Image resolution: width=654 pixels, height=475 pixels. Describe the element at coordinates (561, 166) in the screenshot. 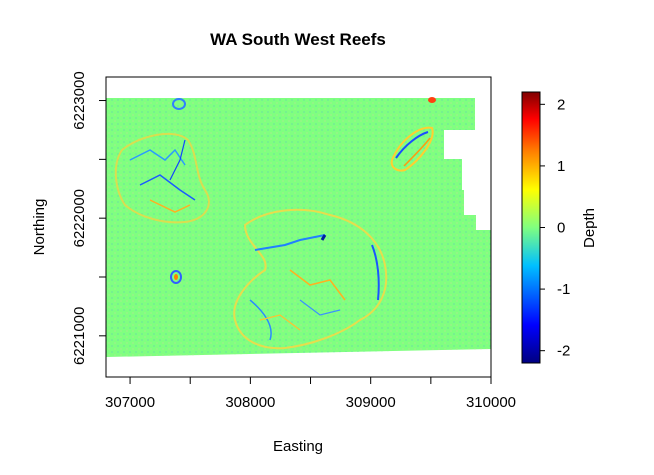

I see `colorbar-tick-label: 1` at that location.